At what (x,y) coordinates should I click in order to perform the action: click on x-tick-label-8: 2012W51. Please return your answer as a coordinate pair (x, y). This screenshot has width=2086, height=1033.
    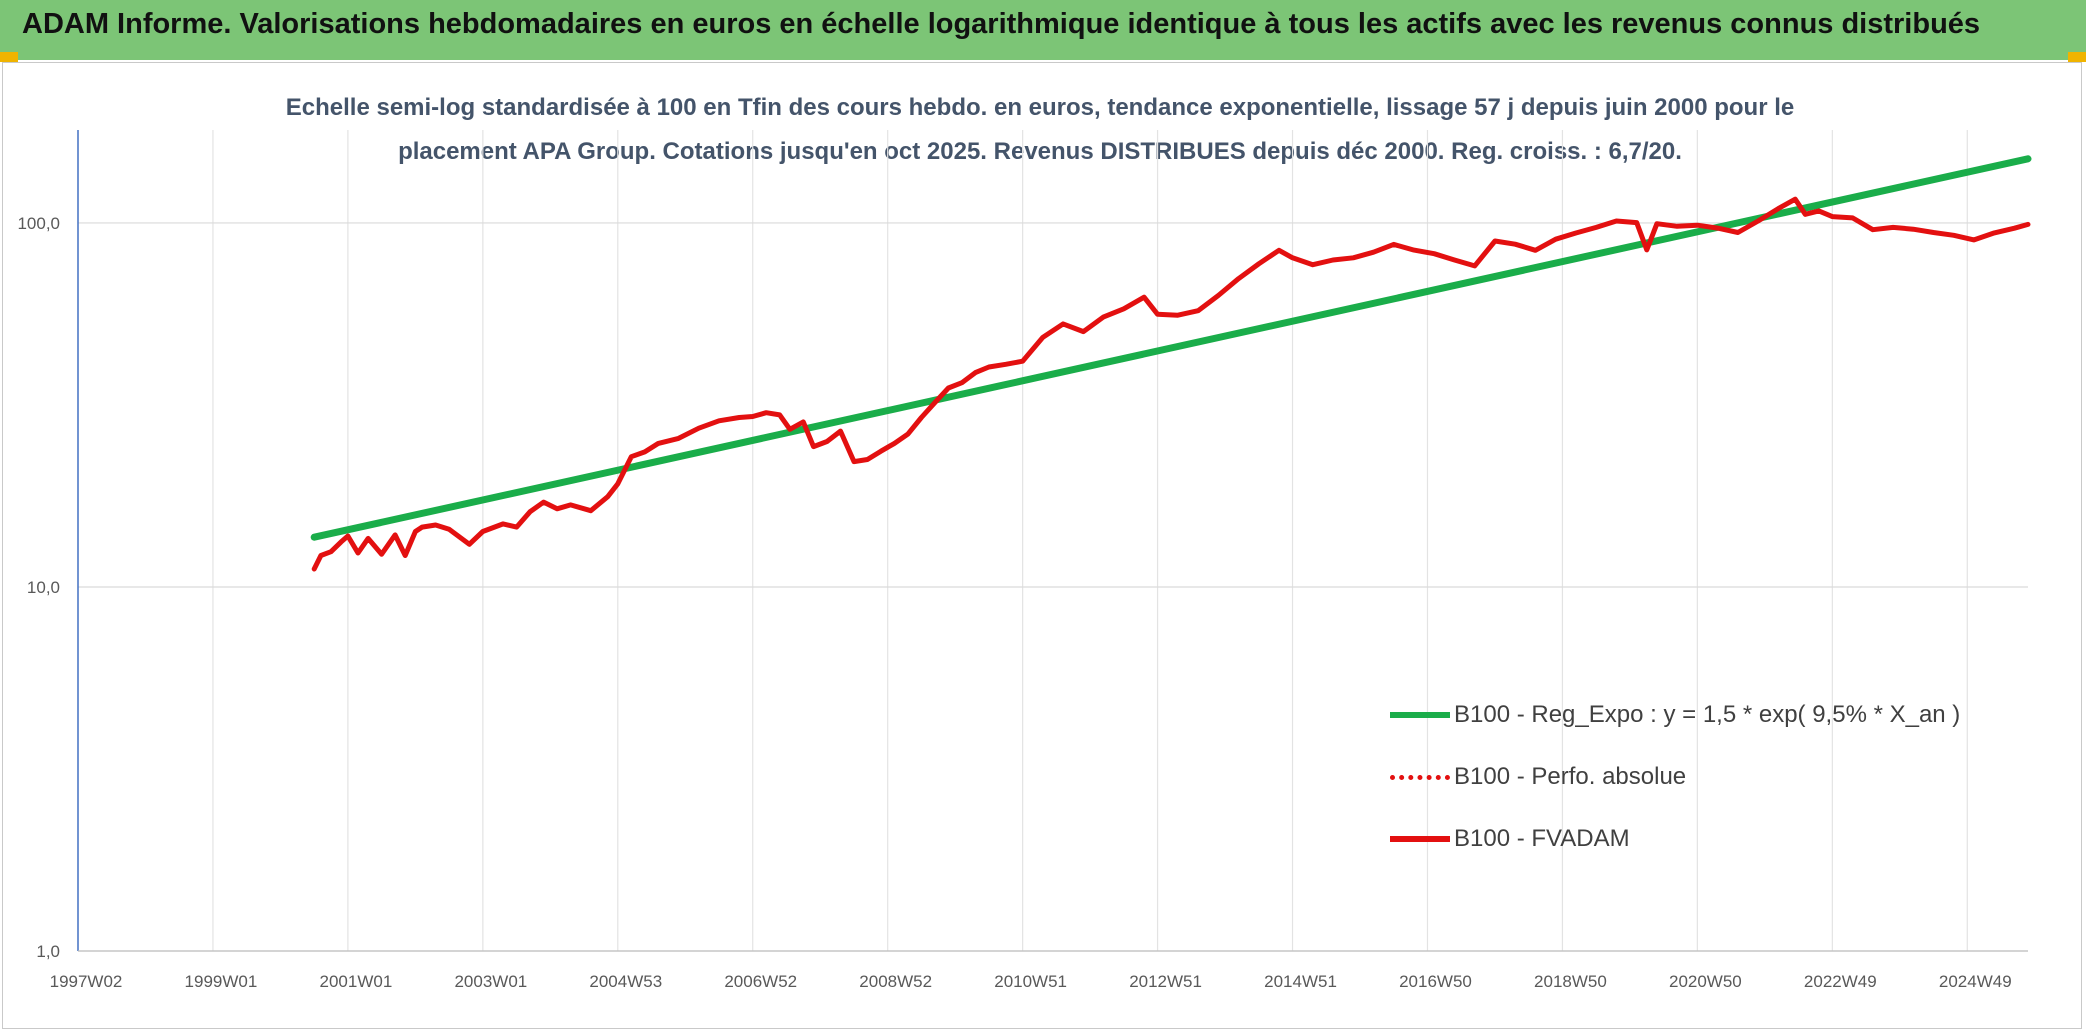
    Looking at the image, I should click on (1165, 981).